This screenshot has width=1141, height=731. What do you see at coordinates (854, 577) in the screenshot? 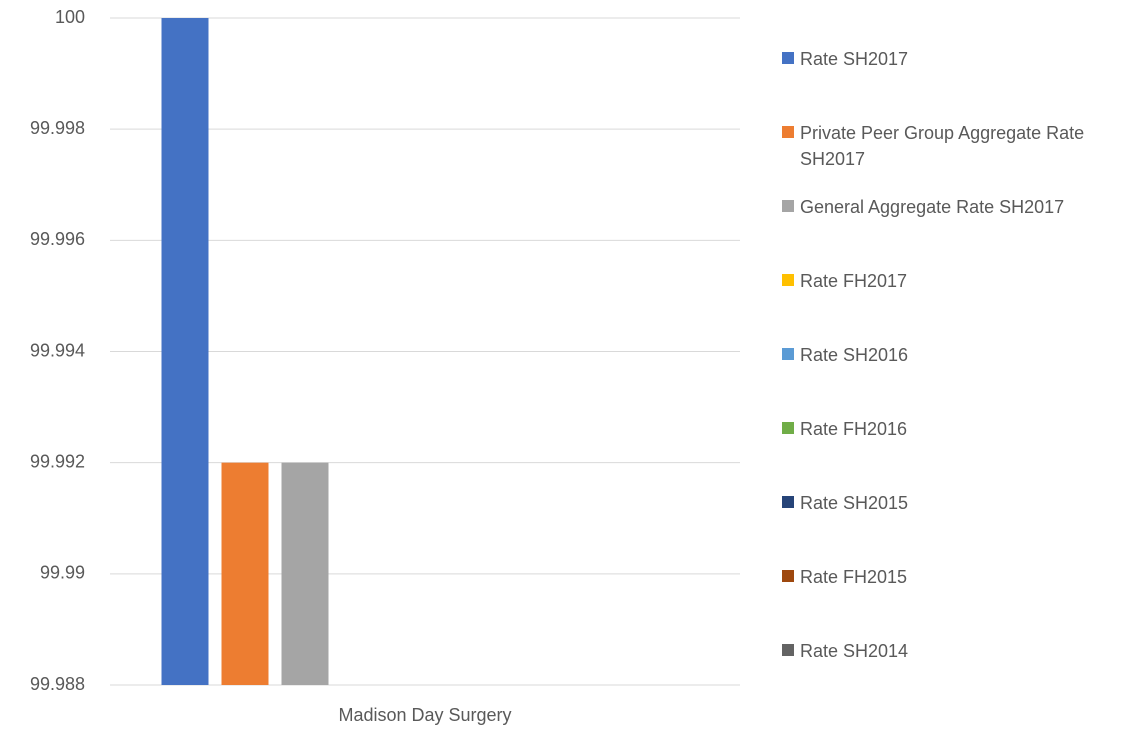
I see `legend-label: Rate FH2015` at bounding box center [854, 577].